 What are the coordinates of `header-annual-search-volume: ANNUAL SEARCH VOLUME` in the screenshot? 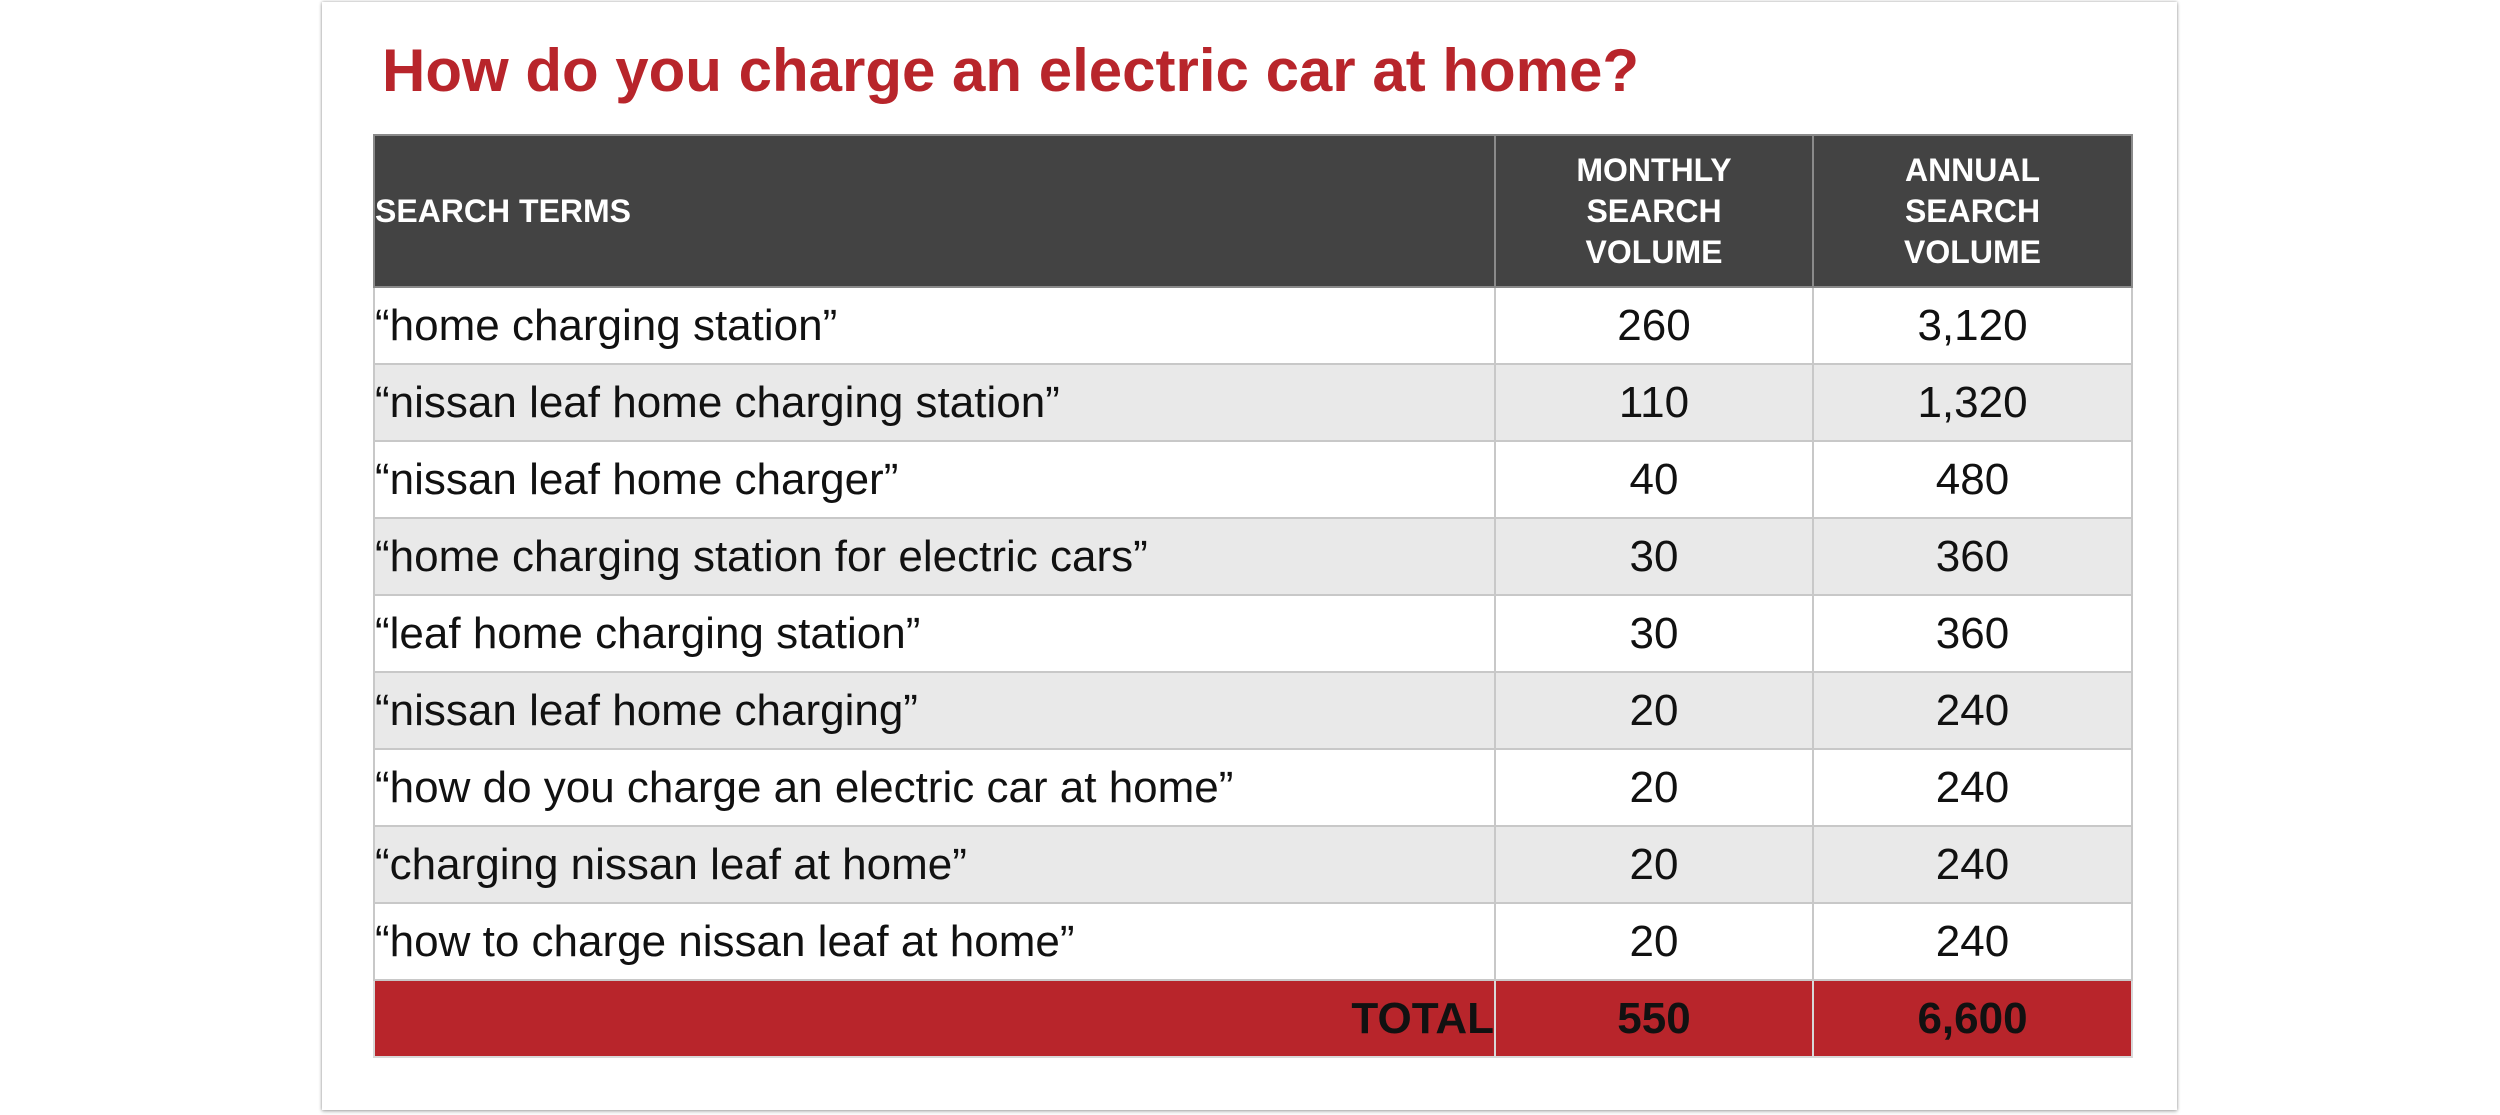 It's located at (1972, 211).